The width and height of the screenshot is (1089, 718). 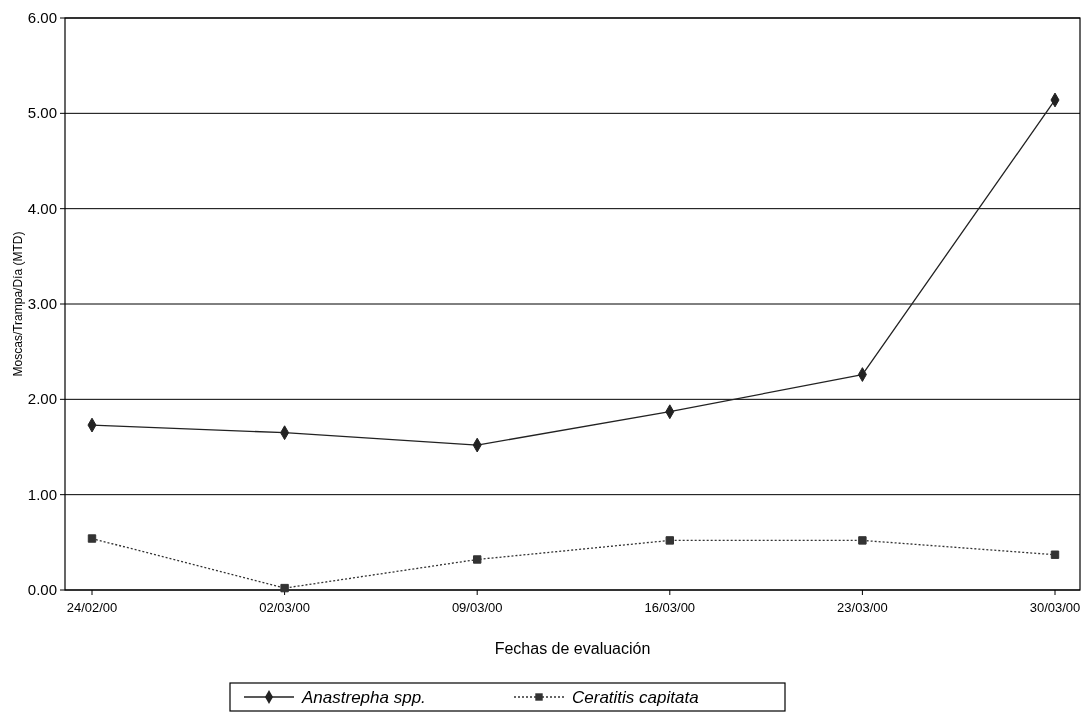 What do you see at coordinates (42, 208) in the screenshot?
I see `y-tick-label: 4.00` at bounding box center [42, 208].